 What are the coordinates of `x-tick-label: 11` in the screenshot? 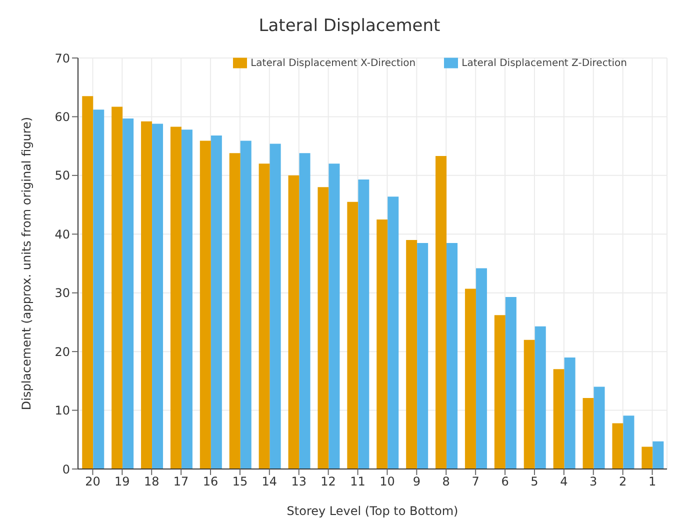 It's located at (358, 481).